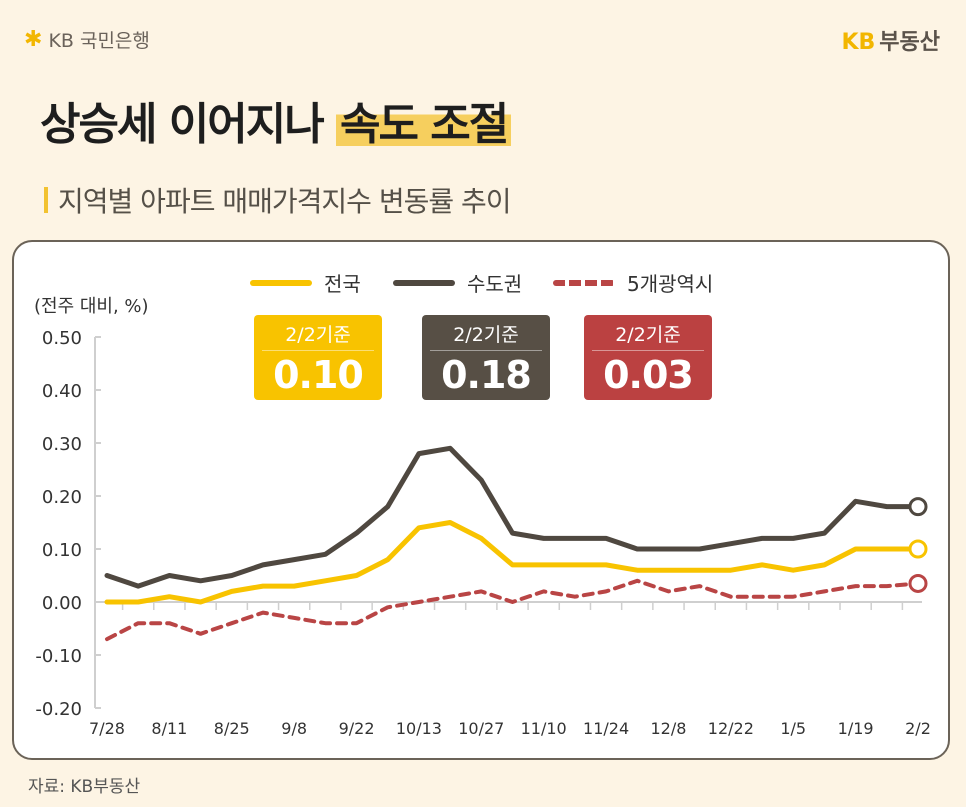 The height and width of the screenshot is (807, 966). Describe the element at coordinates (793, 728) in the screenshot. I see `x-tick-label: 1/5` at that location.